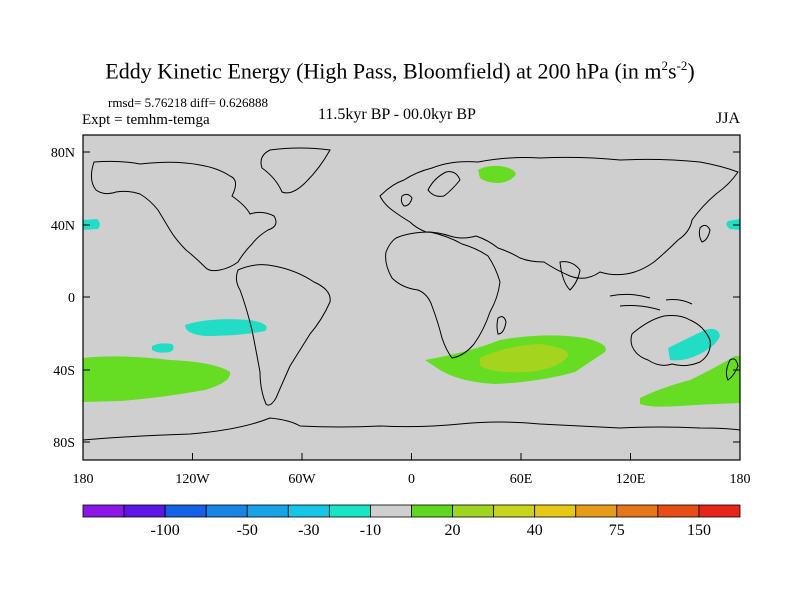 This screenshot has width=800, height=600. What do you see at coordinates (308, 530) in the screenshot?
I see `colorbar-label: -30` at bounding box center [308, 530].